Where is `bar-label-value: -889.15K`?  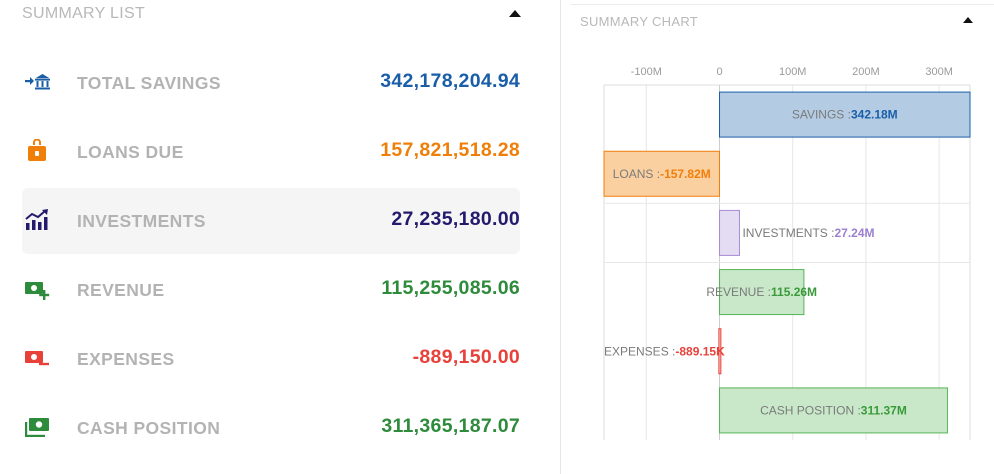
bar-label-value: -889.15K is located at coordinates (700, 351).